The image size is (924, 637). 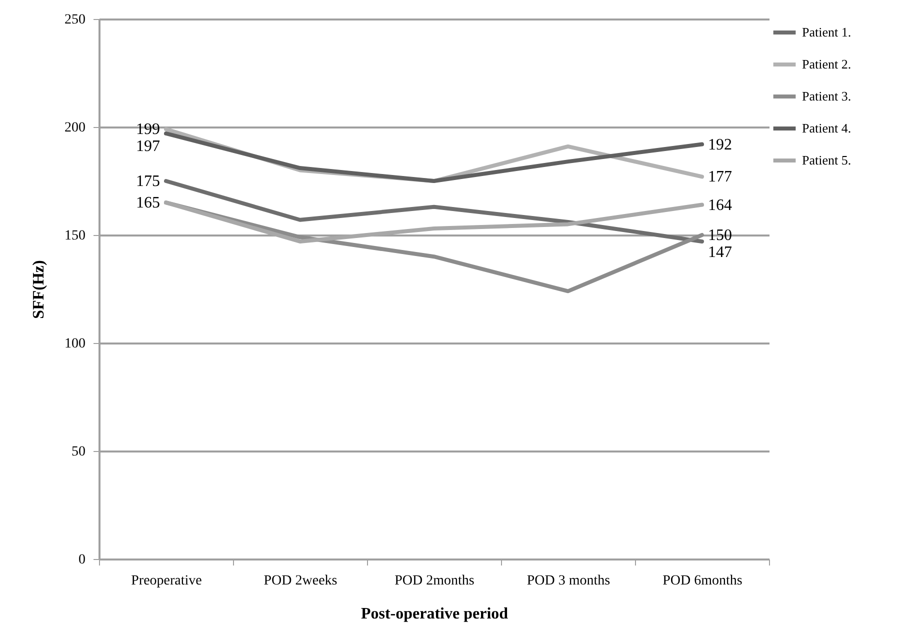 What do you see at coordinates (166, 581) in the screenshot?
I see `x-tick-label: Preoperative` at bounding box center [166, 581].